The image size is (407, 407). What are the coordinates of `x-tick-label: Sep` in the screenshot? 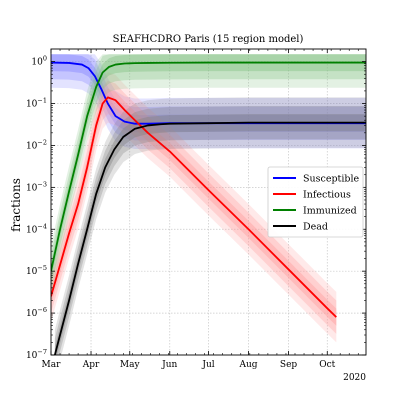 It's located at (288, 365).